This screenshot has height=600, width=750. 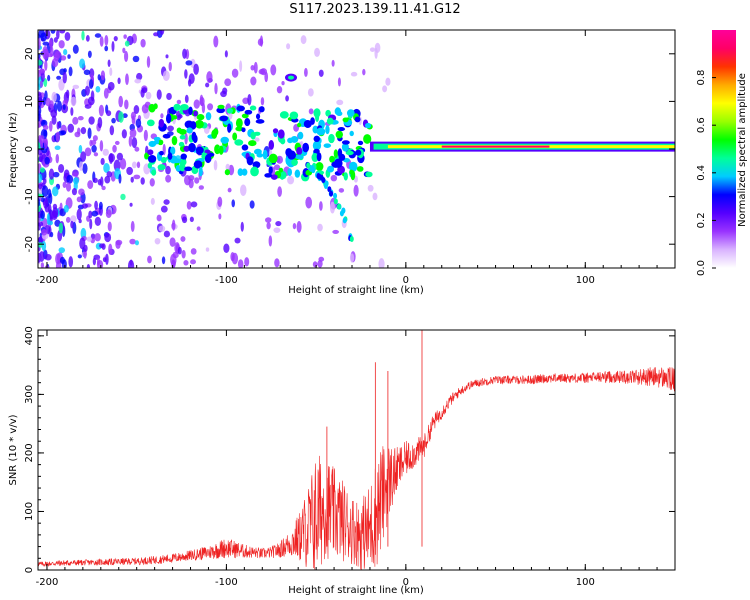 What do you see at coordinates (375, 9) in the screenshot?
I see `figure-title: S117.2023.139.11.41.G12` at bounding box center [375, 9].